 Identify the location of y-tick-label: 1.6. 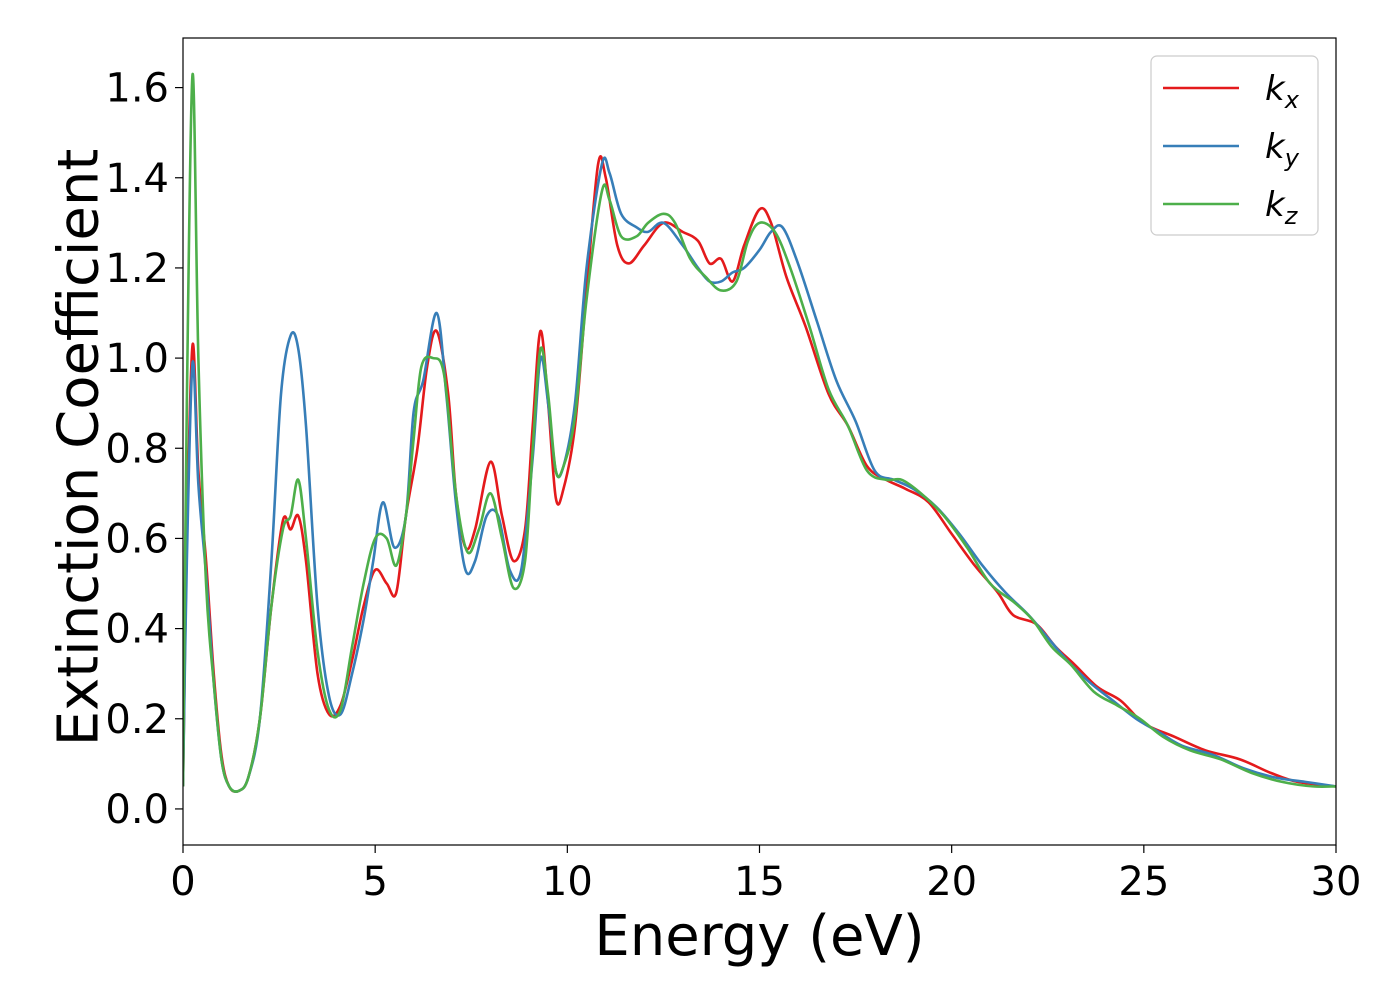
(137, 89).